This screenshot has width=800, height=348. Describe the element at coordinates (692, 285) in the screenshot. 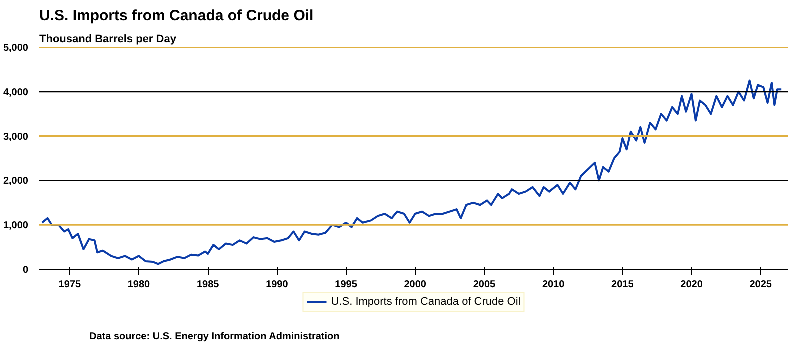

I see `x-tick-label: 2020` at that location.